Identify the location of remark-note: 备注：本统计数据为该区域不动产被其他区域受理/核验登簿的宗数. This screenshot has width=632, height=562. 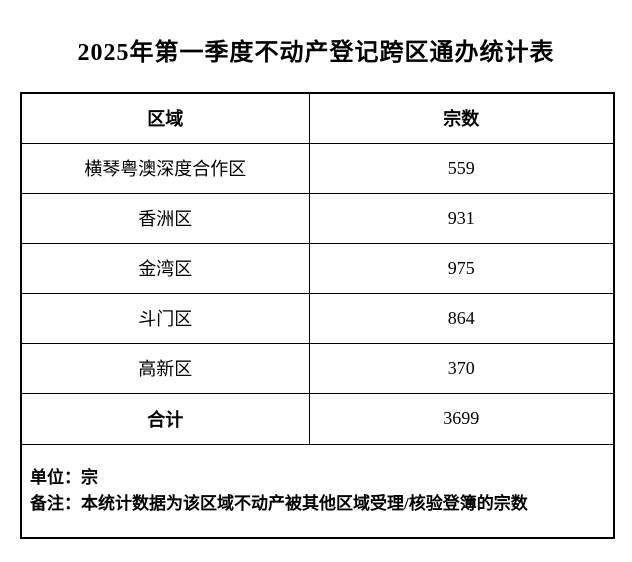
(279, 503).